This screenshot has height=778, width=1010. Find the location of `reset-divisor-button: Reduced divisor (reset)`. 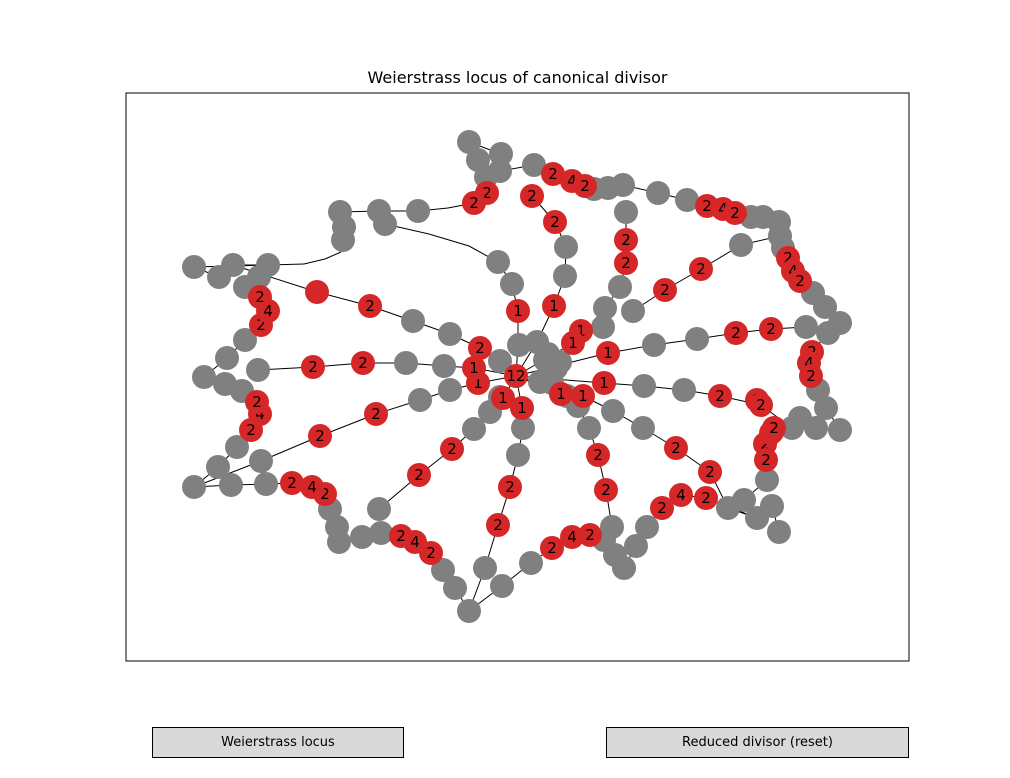

reset-divisor-button: Reduced divisor (reset) is located at coordinates (757, 742).